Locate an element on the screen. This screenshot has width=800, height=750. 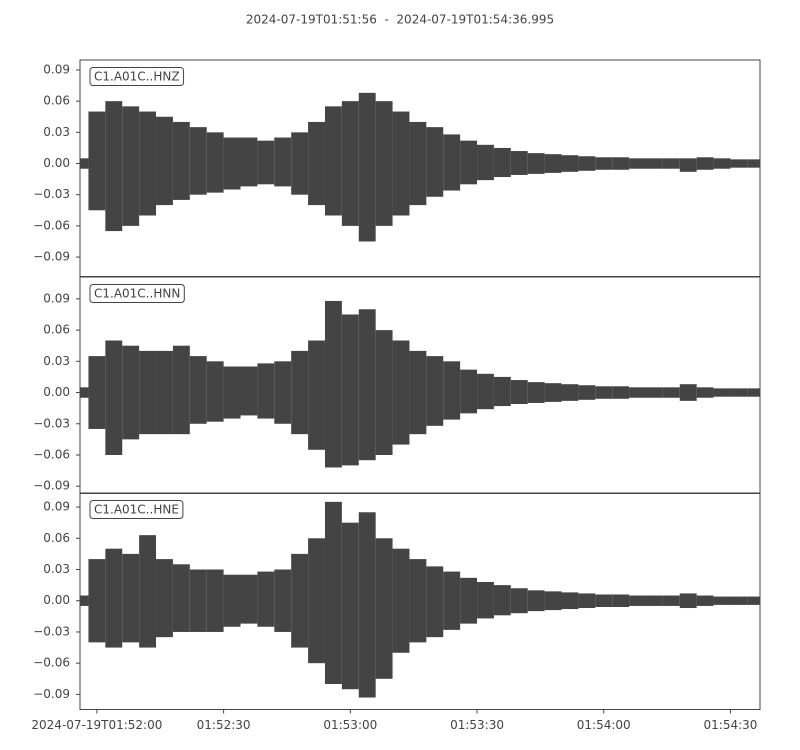
trace-label: C1.A01C..HNZ is located at coordinates (137, 77).